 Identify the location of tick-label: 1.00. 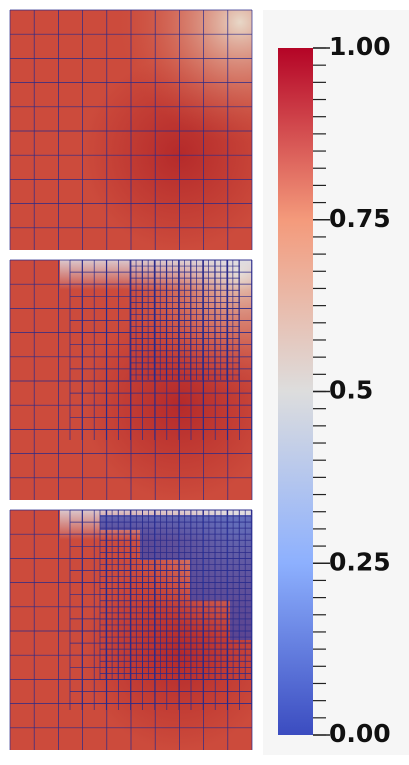
(360, 46).